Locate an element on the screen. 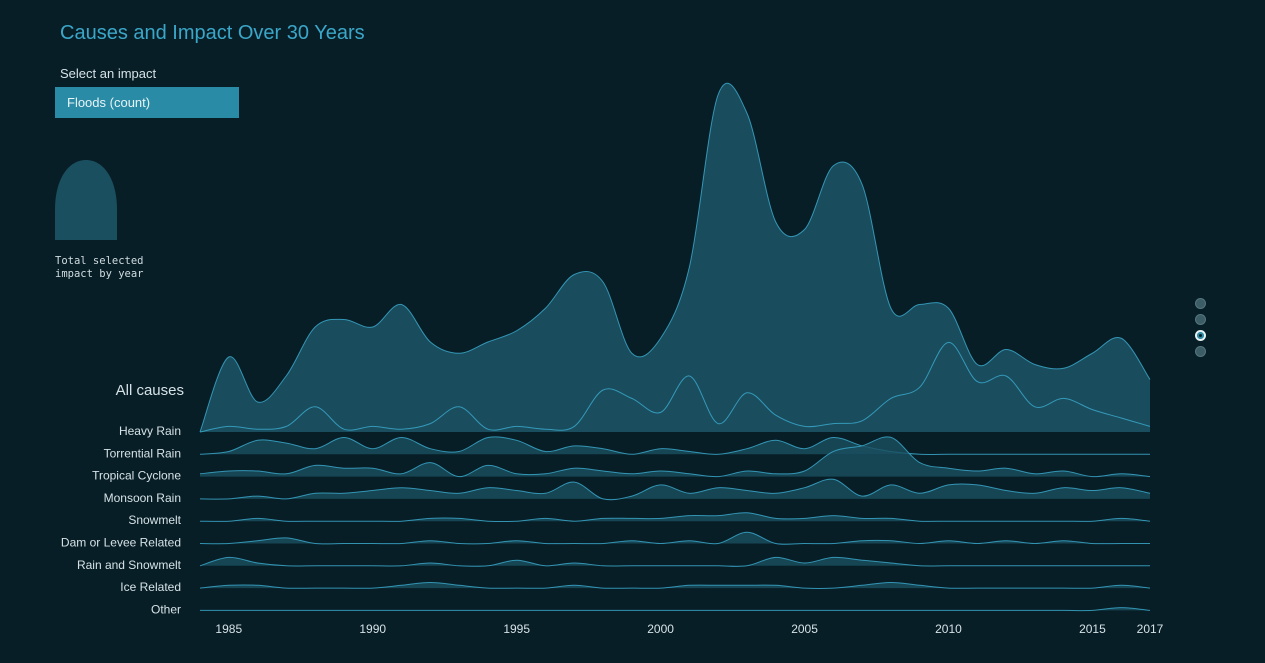 The image size is (1265, 663). ridge-line-ice-related is located at coordinates (675, 585).